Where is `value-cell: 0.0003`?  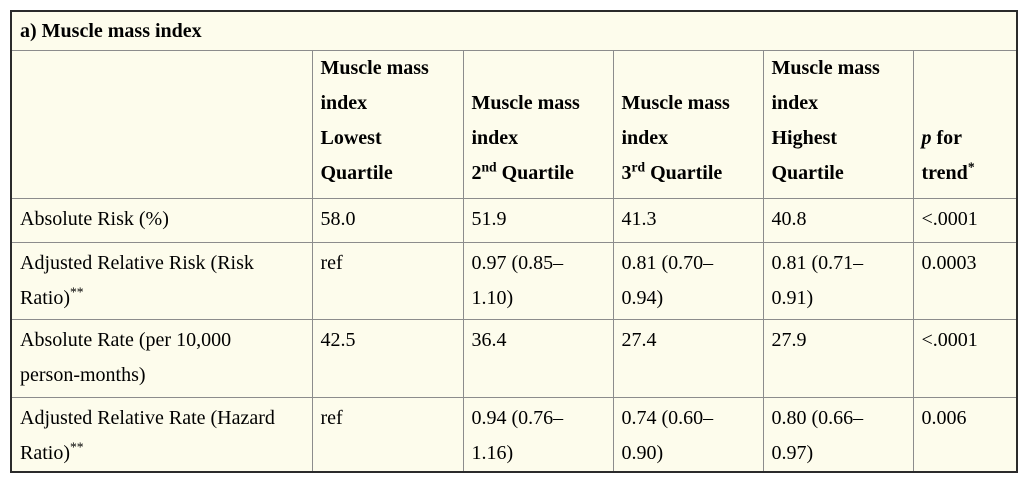 value-cell: 0.0003 is located at coordinates (965, 280).